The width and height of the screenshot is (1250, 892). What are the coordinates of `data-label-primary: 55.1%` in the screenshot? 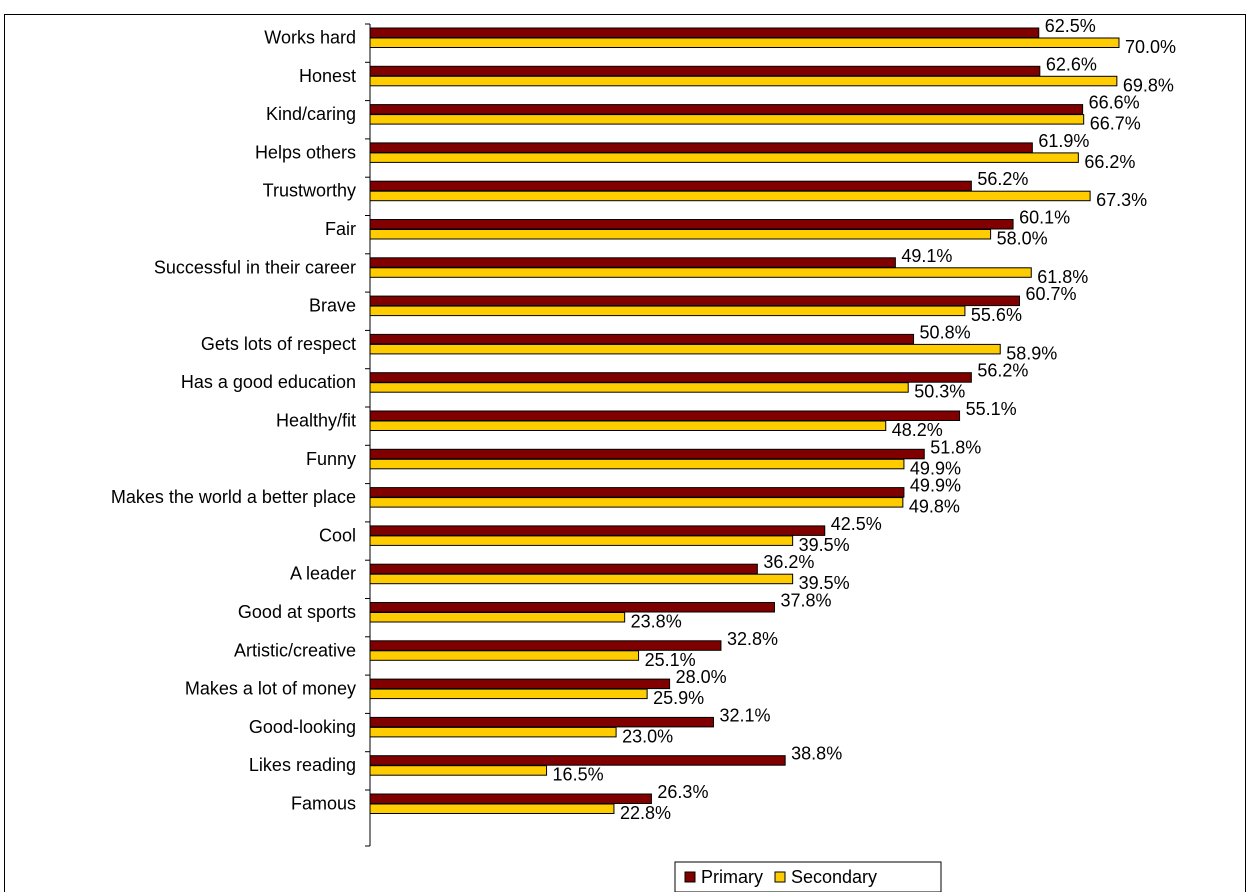 It's located at (991, 409).